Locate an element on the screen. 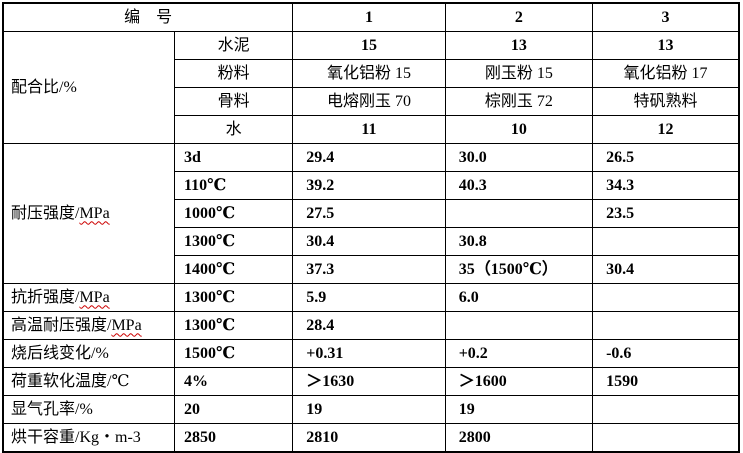 The width and height of the screenshot is (743, 453). ccs-3d-value-3: 26.5 is located at coordinates (666, 157).